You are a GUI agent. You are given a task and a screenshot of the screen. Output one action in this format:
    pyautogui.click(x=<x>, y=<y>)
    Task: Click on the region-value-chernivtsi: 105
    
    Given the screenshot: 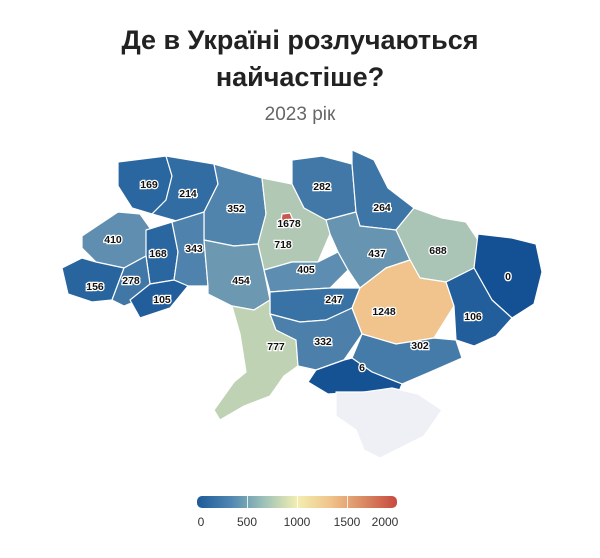 What is the action you would take?
    pyautogui.click(x=162, y=300)
    